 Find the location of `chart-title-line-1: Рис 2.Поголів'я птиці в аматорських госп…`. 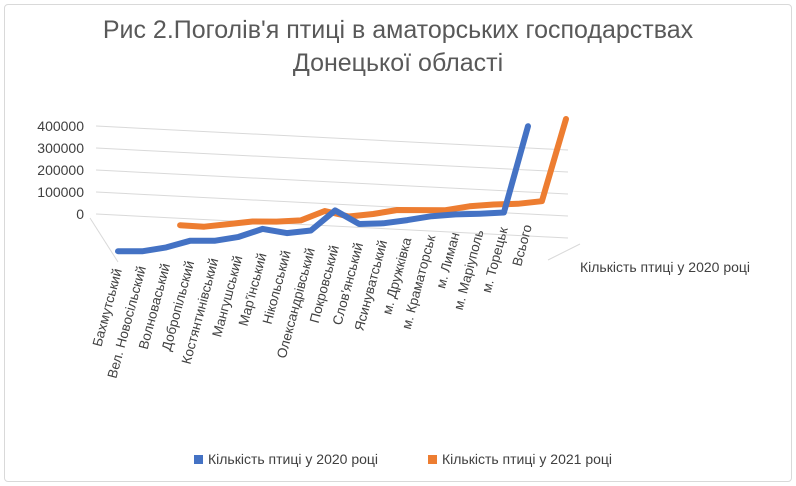

chart-title-line-1: Рис 2.Поголів'я птиці в аматорських госп… is located at coordinates (398, 30).